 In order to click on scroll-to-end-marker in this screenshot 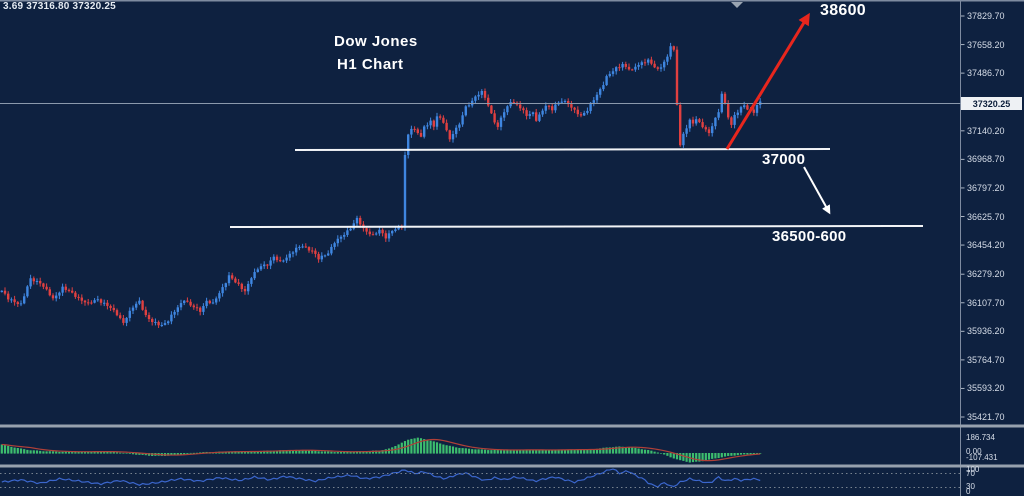, I will do `click(737, 5)`.